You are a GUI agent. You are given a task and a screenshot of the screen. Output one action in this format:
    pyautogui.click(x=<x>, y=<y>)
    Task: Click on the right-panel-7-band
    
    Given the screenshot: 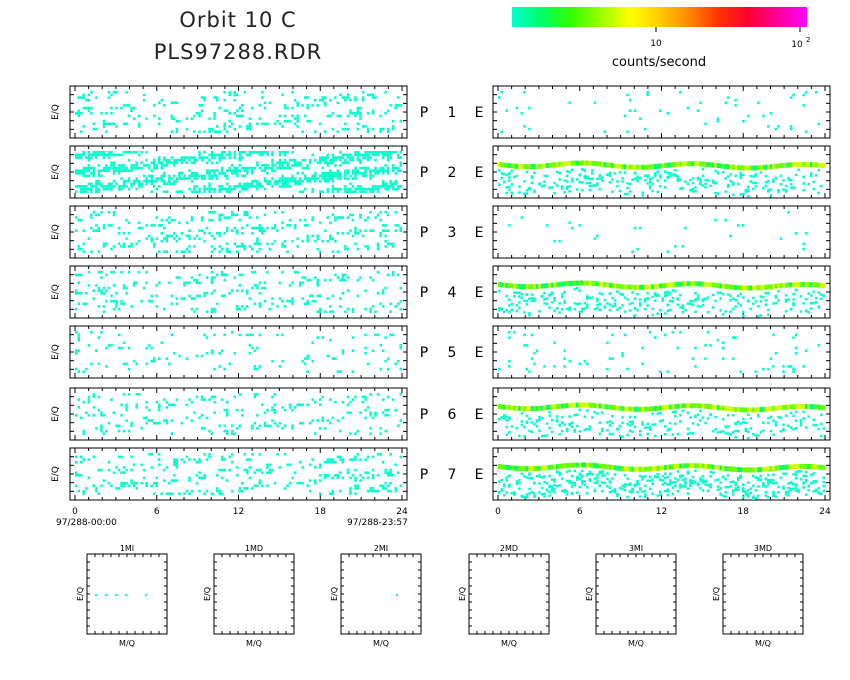 What is the action you would take?
    pyautogui.click(x=630, y=469)
    